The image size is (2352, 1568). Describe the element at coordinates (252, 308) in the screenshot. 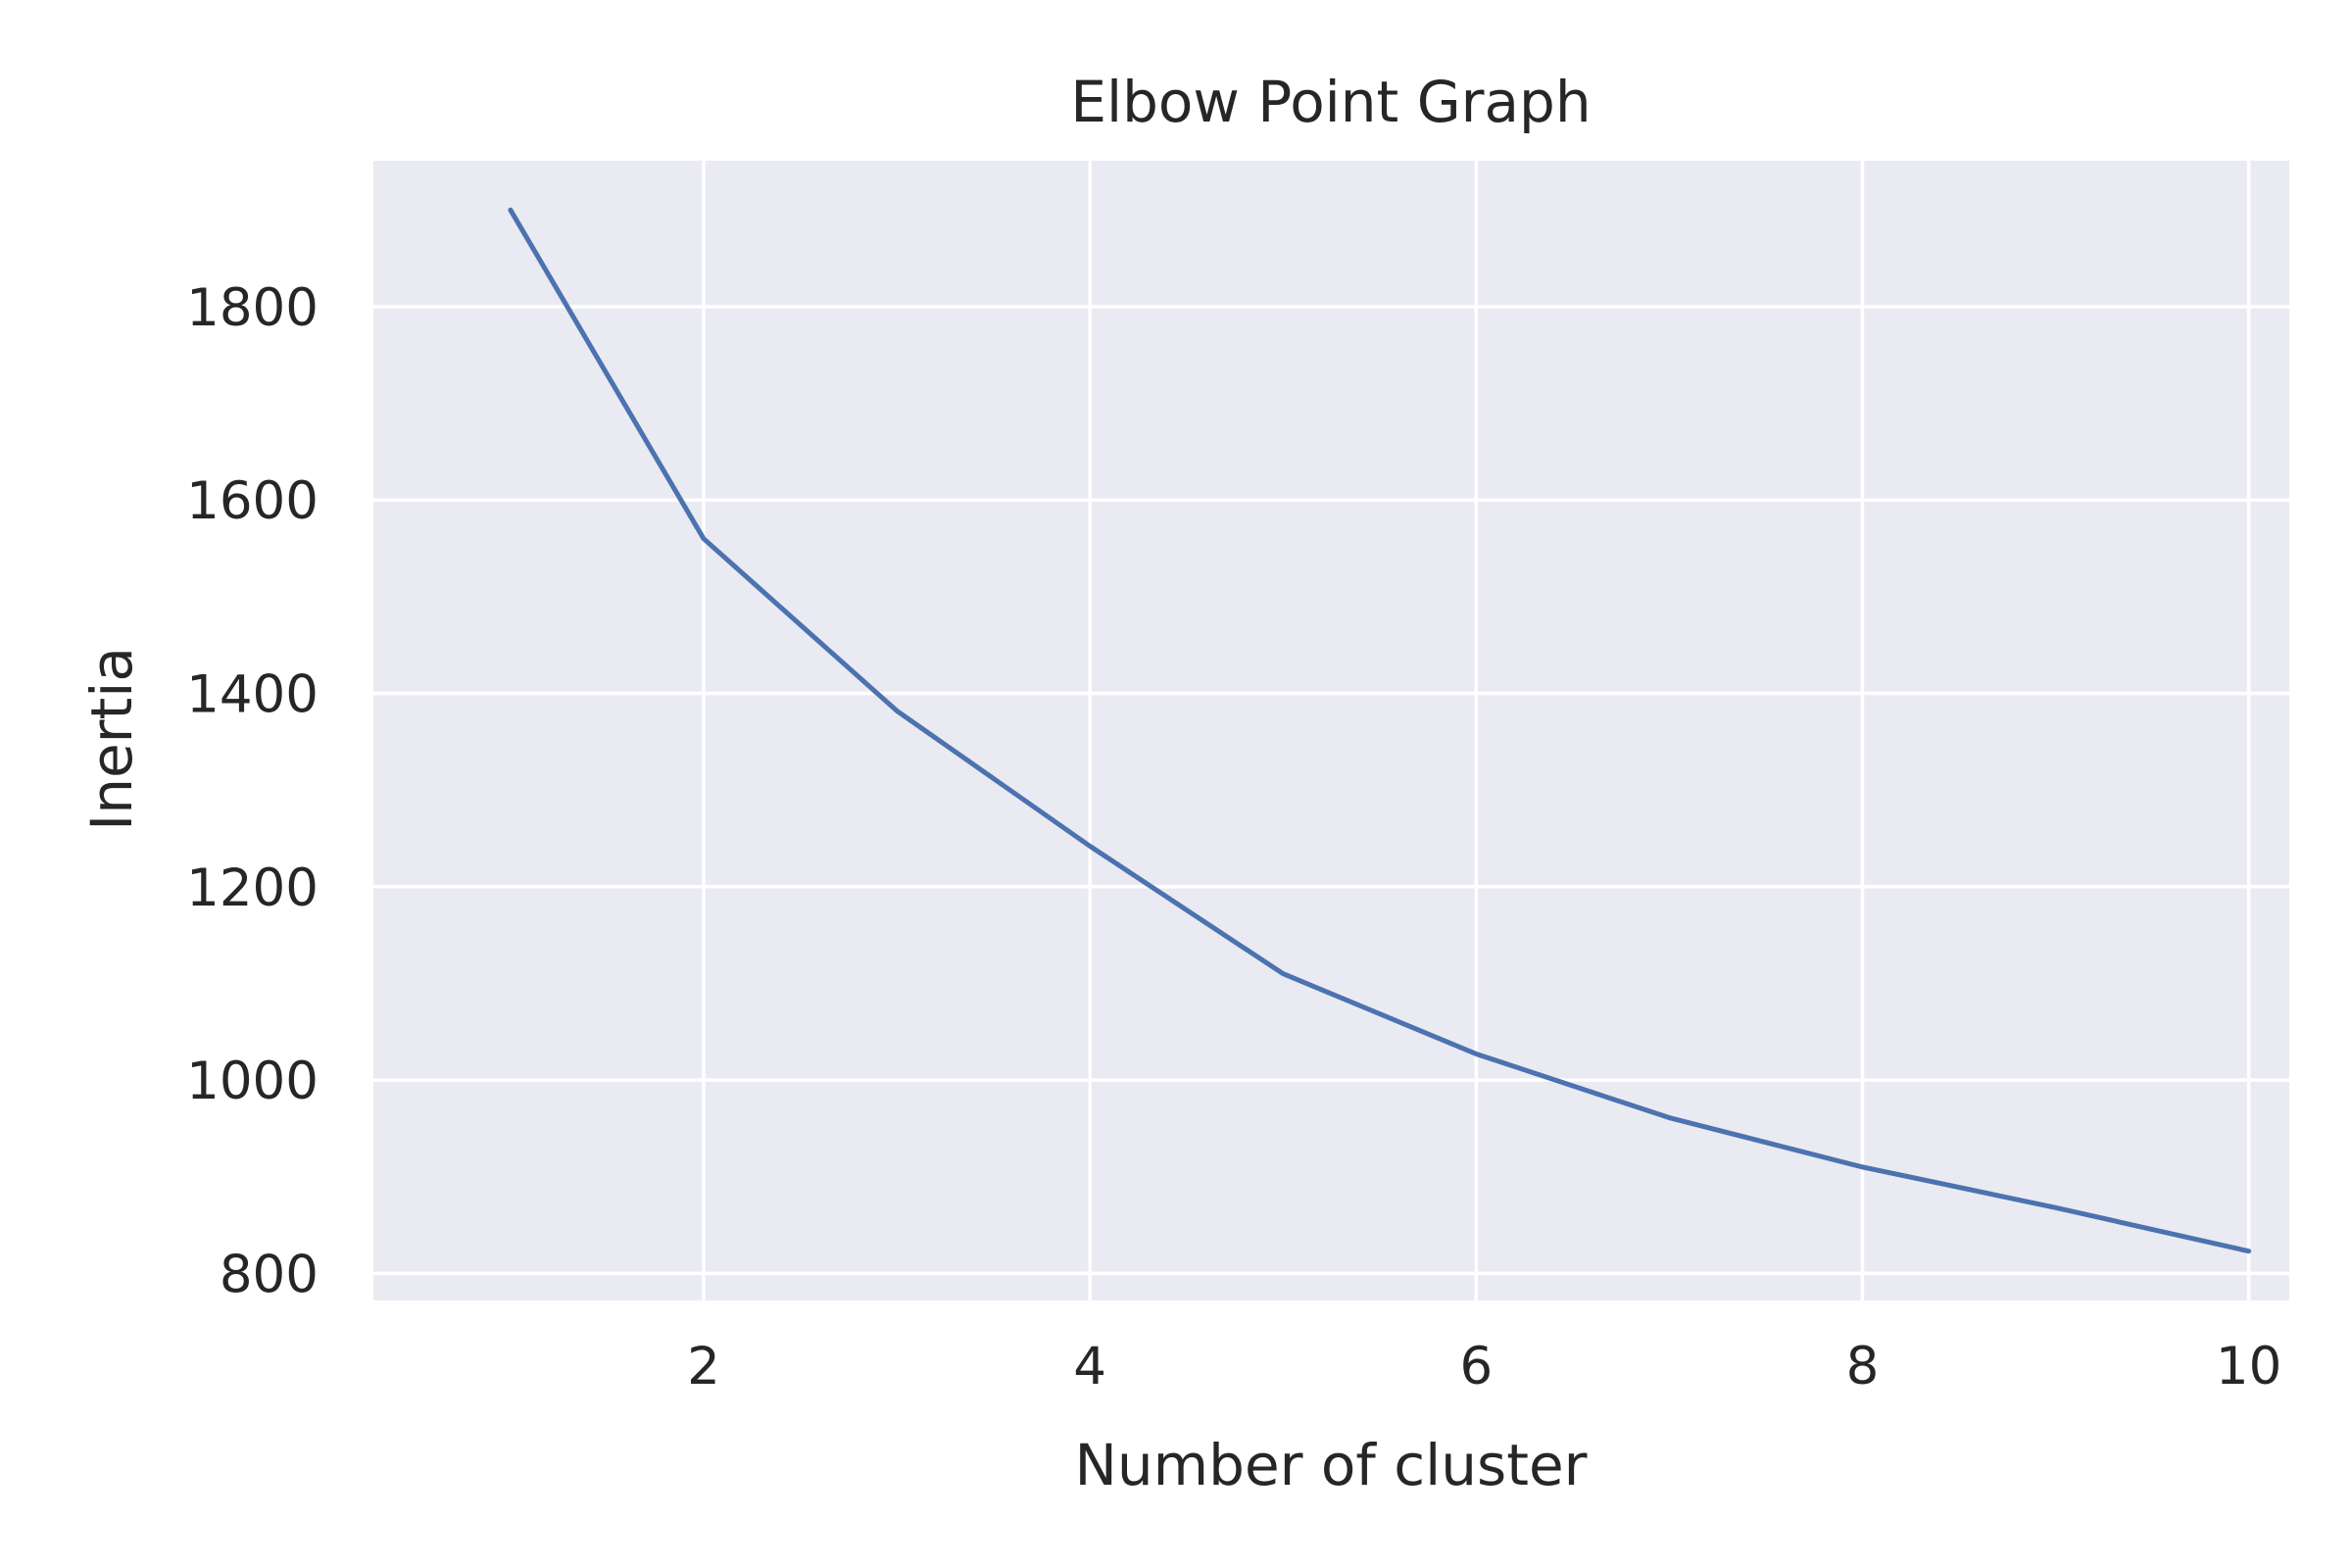

I see `y-tick-label: 1800` at that location.